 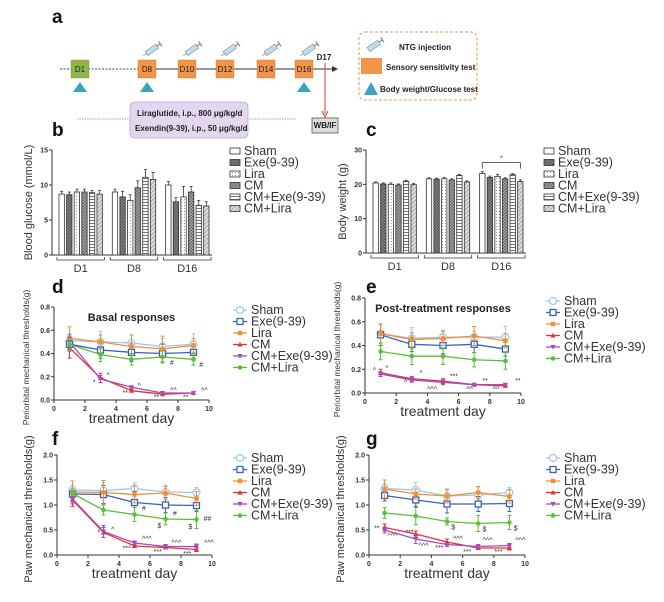 What do you see at coordinates (29, 203) in the screenshot?
I see `y-axis-label: Blood glucose (mmol/L)` at bounding box center [29, 203].